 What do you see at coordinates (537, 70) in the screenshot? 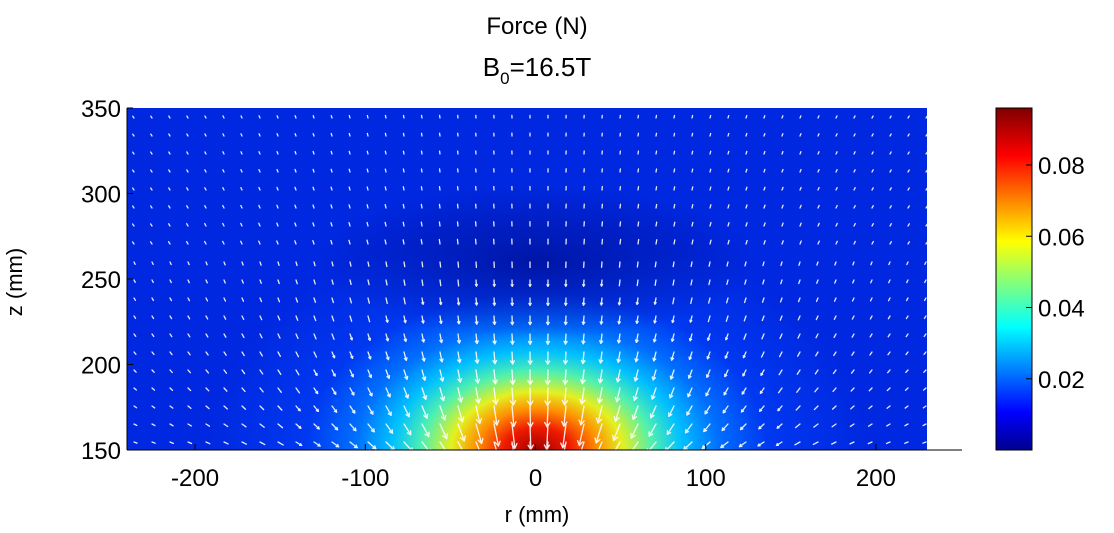
I see `chart-subtitle: B0=16.5T` at bounding box center [537, 70].